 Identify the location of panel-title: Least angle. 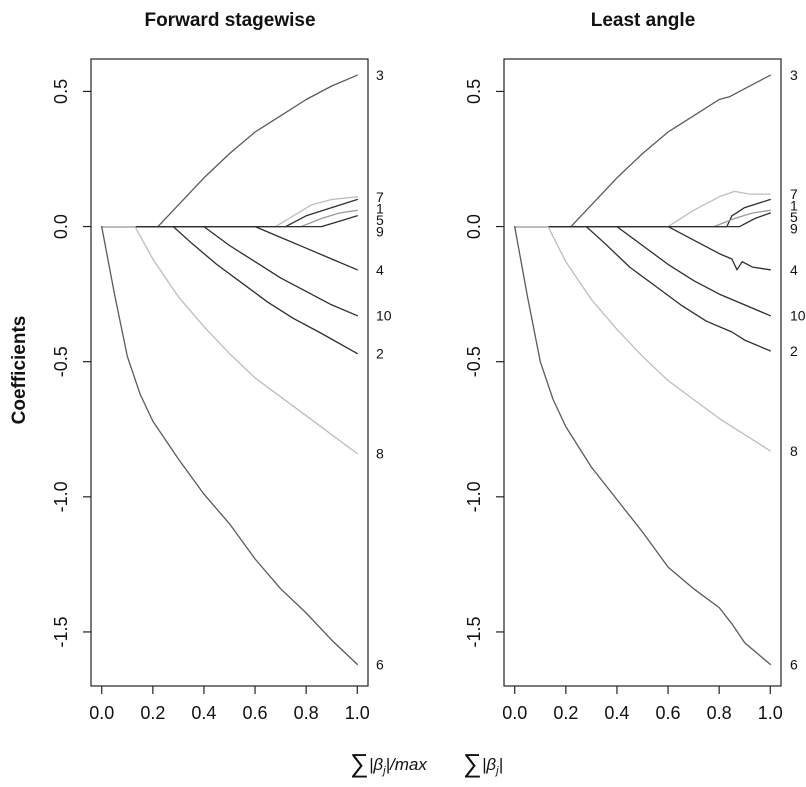
(643, 20).